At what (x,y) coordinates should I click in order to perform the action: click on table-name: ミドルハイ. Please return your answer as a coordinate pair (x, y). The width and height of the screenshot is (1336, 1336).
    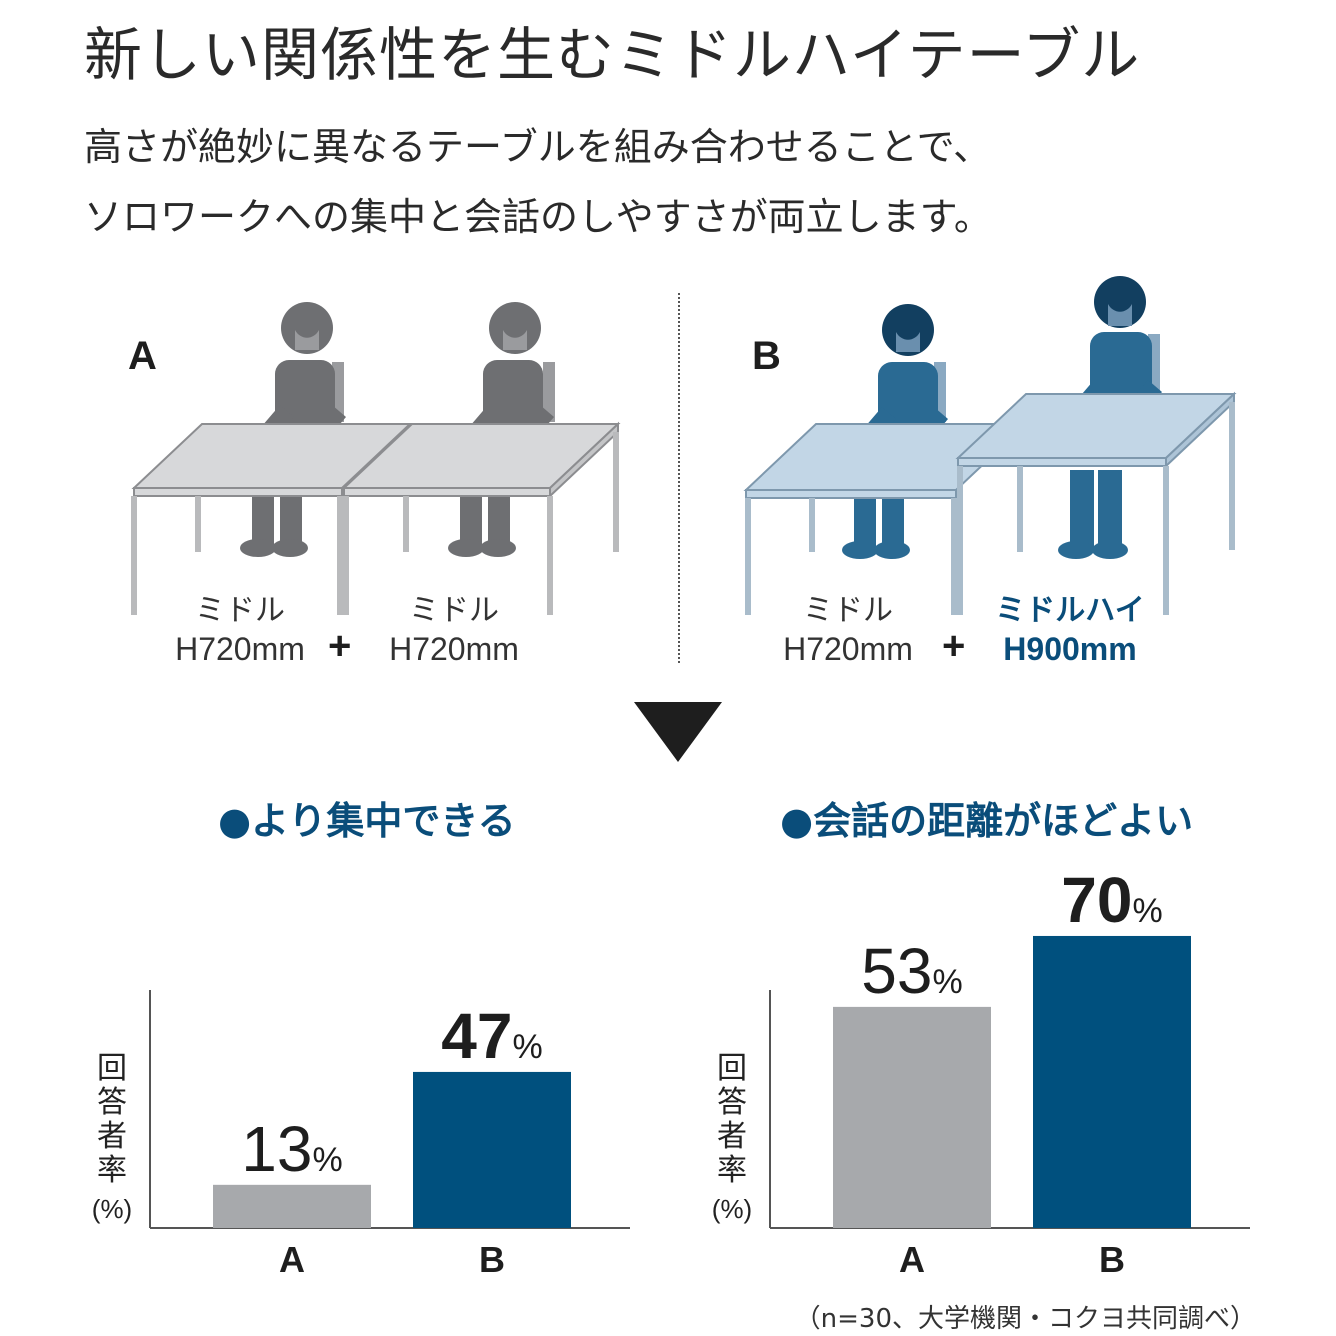
    Looking at the image, I should click on (1070, 610).